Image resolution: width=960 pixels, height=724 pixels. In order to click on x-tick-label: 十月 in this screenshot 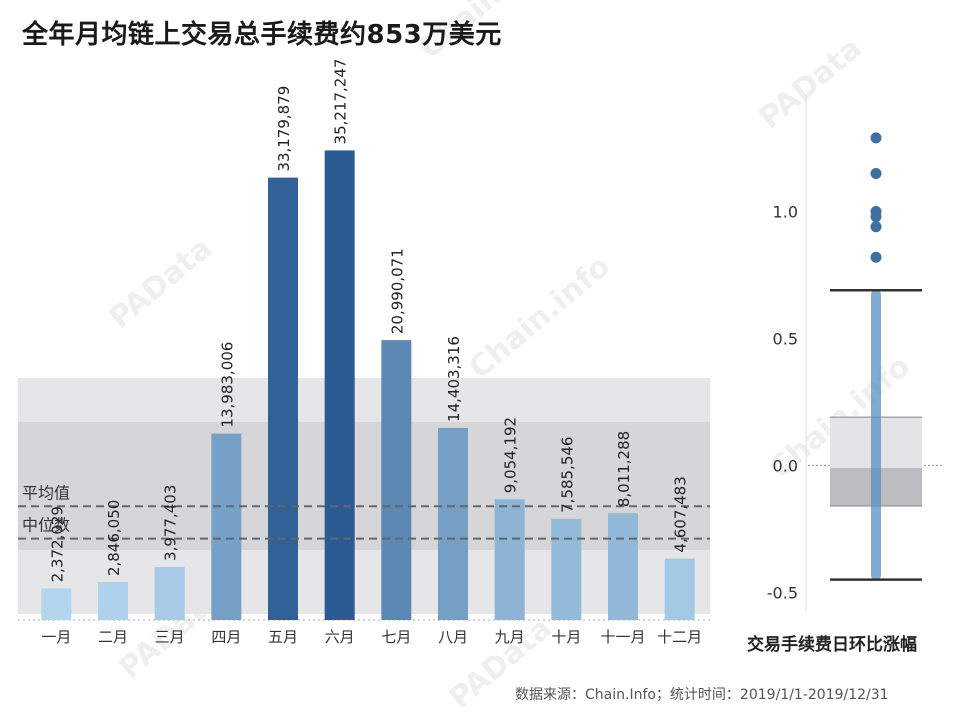, I will do `click(566, 637)`.